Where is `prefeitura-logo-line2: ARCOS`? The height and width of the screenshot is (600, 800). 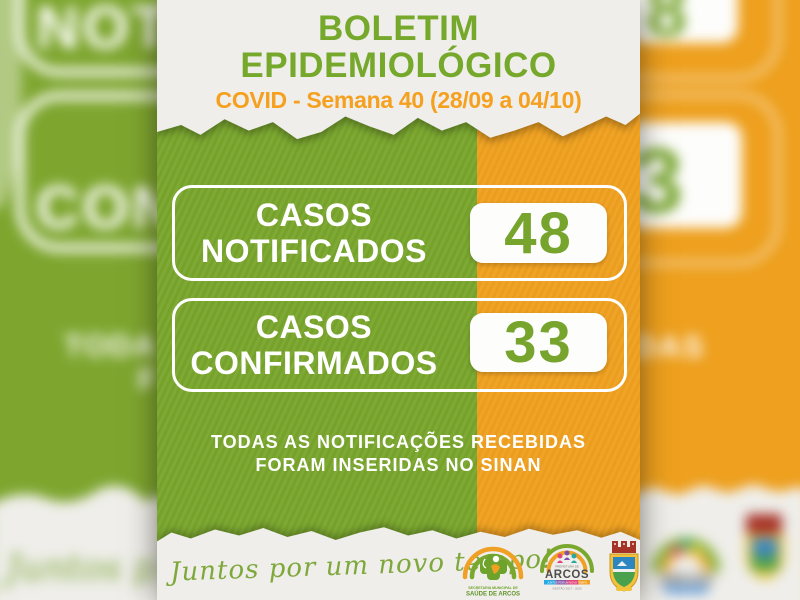
prefeitura-logo-line2: ARCOS is located at coordinates (567, 575).